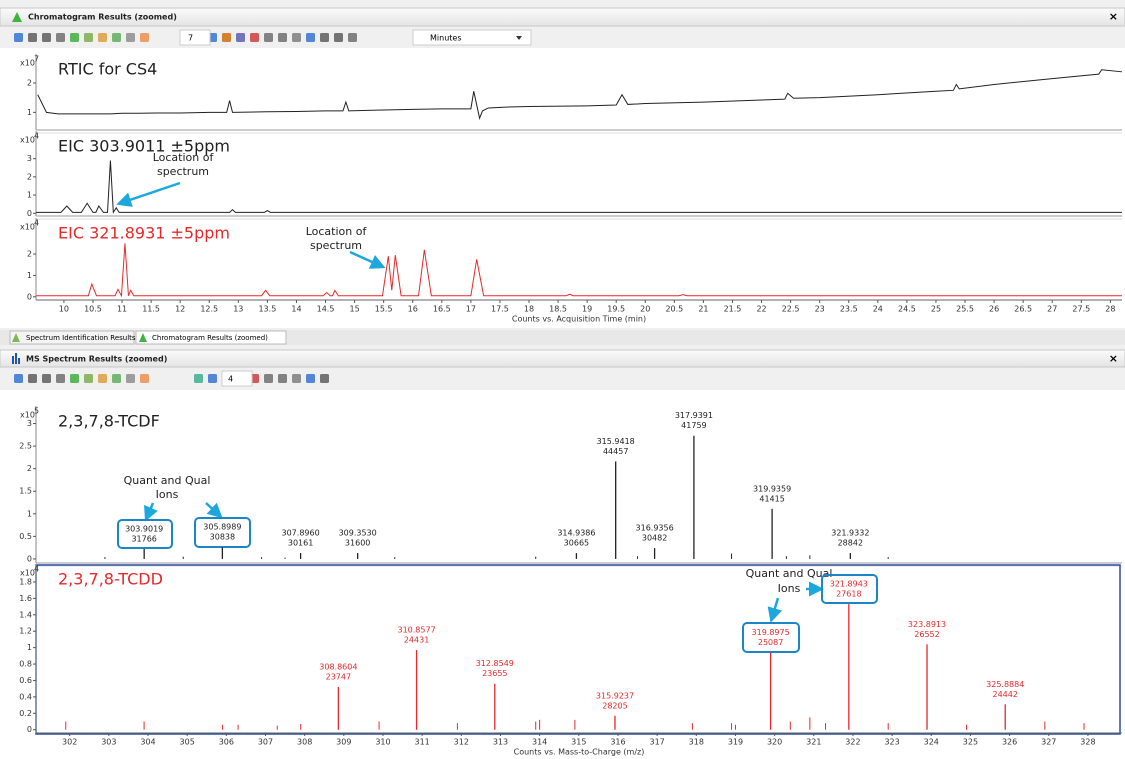  What do you see at coordinates (343, 742) in the screenshot?
I see `x-tick-label: 309` at bounding box center [343, 742].